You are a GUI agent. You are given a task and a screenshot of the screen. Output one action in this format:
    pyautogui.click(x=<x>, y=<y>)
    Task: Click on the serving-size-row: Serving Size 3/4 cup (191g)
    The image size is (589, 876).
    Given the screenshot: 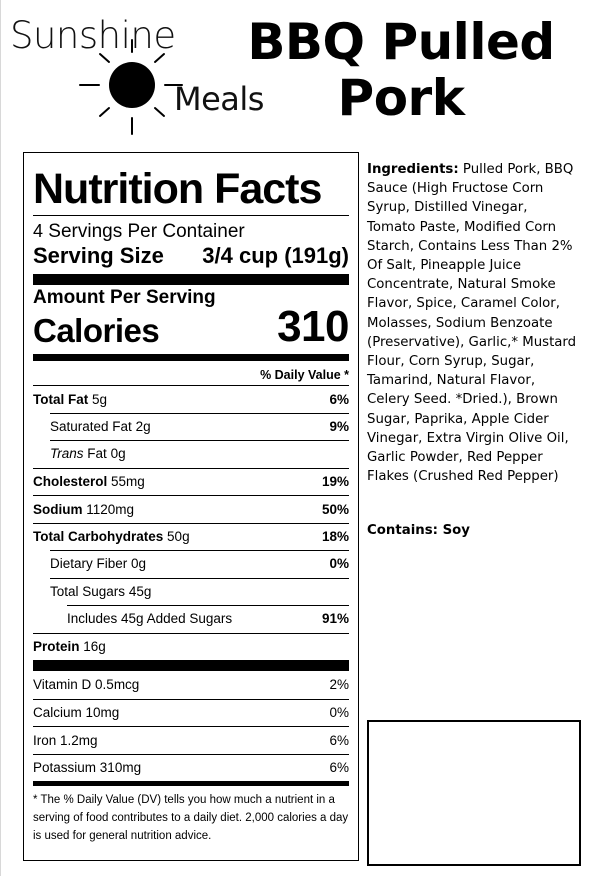 What is the action you would take?
    pyautogui.click(x=191, y=256)
    